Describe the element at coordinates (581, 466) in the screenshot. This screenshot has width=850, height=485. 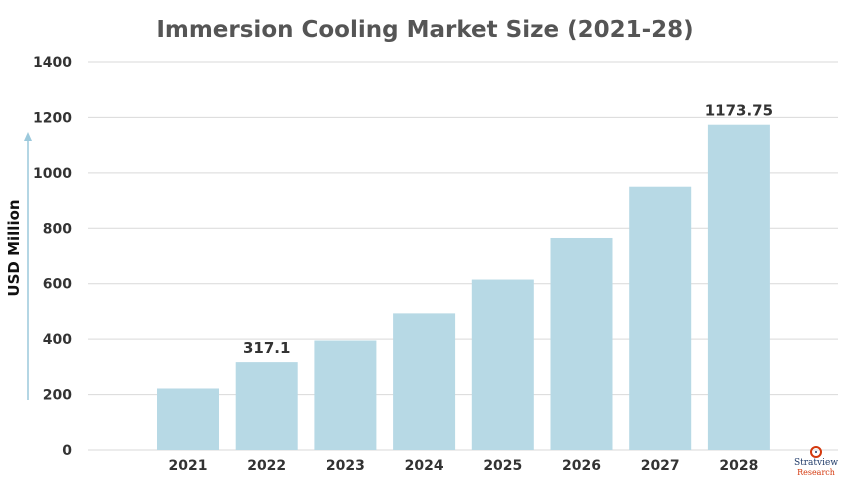
I see `x-tick-label: 2026` at that location.